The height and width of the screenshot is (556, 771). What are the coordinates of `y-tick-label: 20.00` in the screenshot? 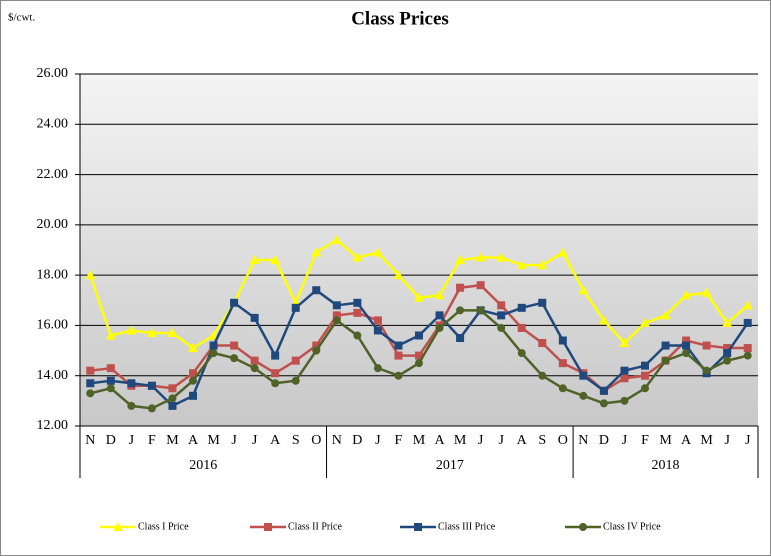 It's located at (53, 224).